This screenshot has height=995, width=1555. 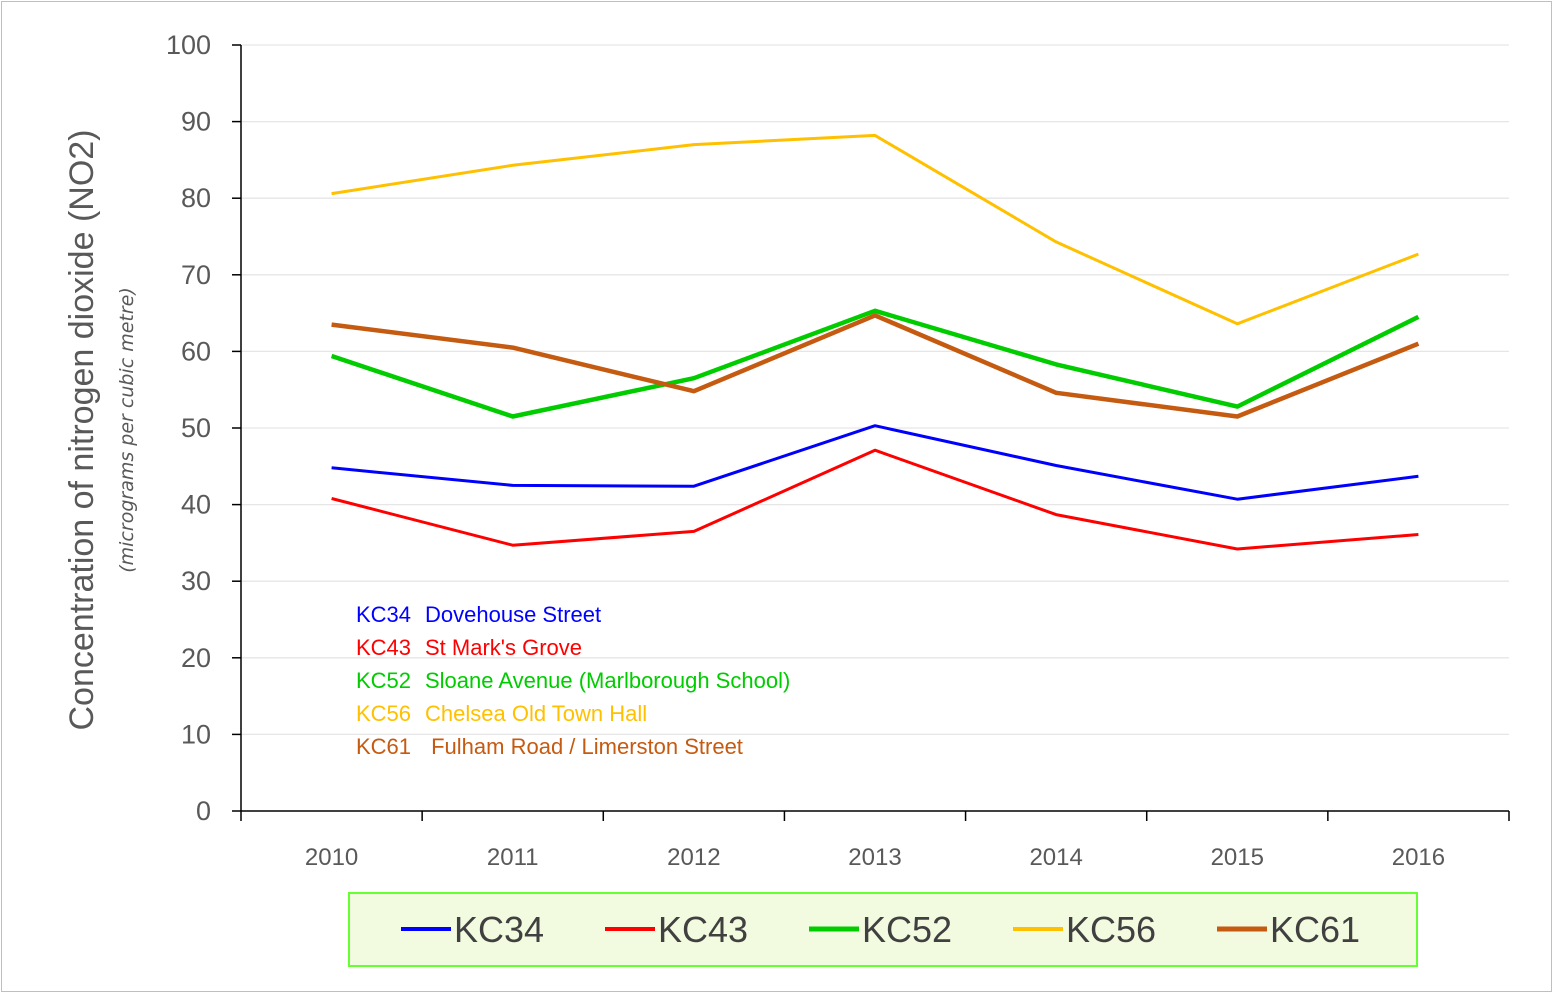 What do you see at coordinates (1237, 857) in the screenshot?
I see `x-tick-label: 2015` at bounding box center [1237, 857].